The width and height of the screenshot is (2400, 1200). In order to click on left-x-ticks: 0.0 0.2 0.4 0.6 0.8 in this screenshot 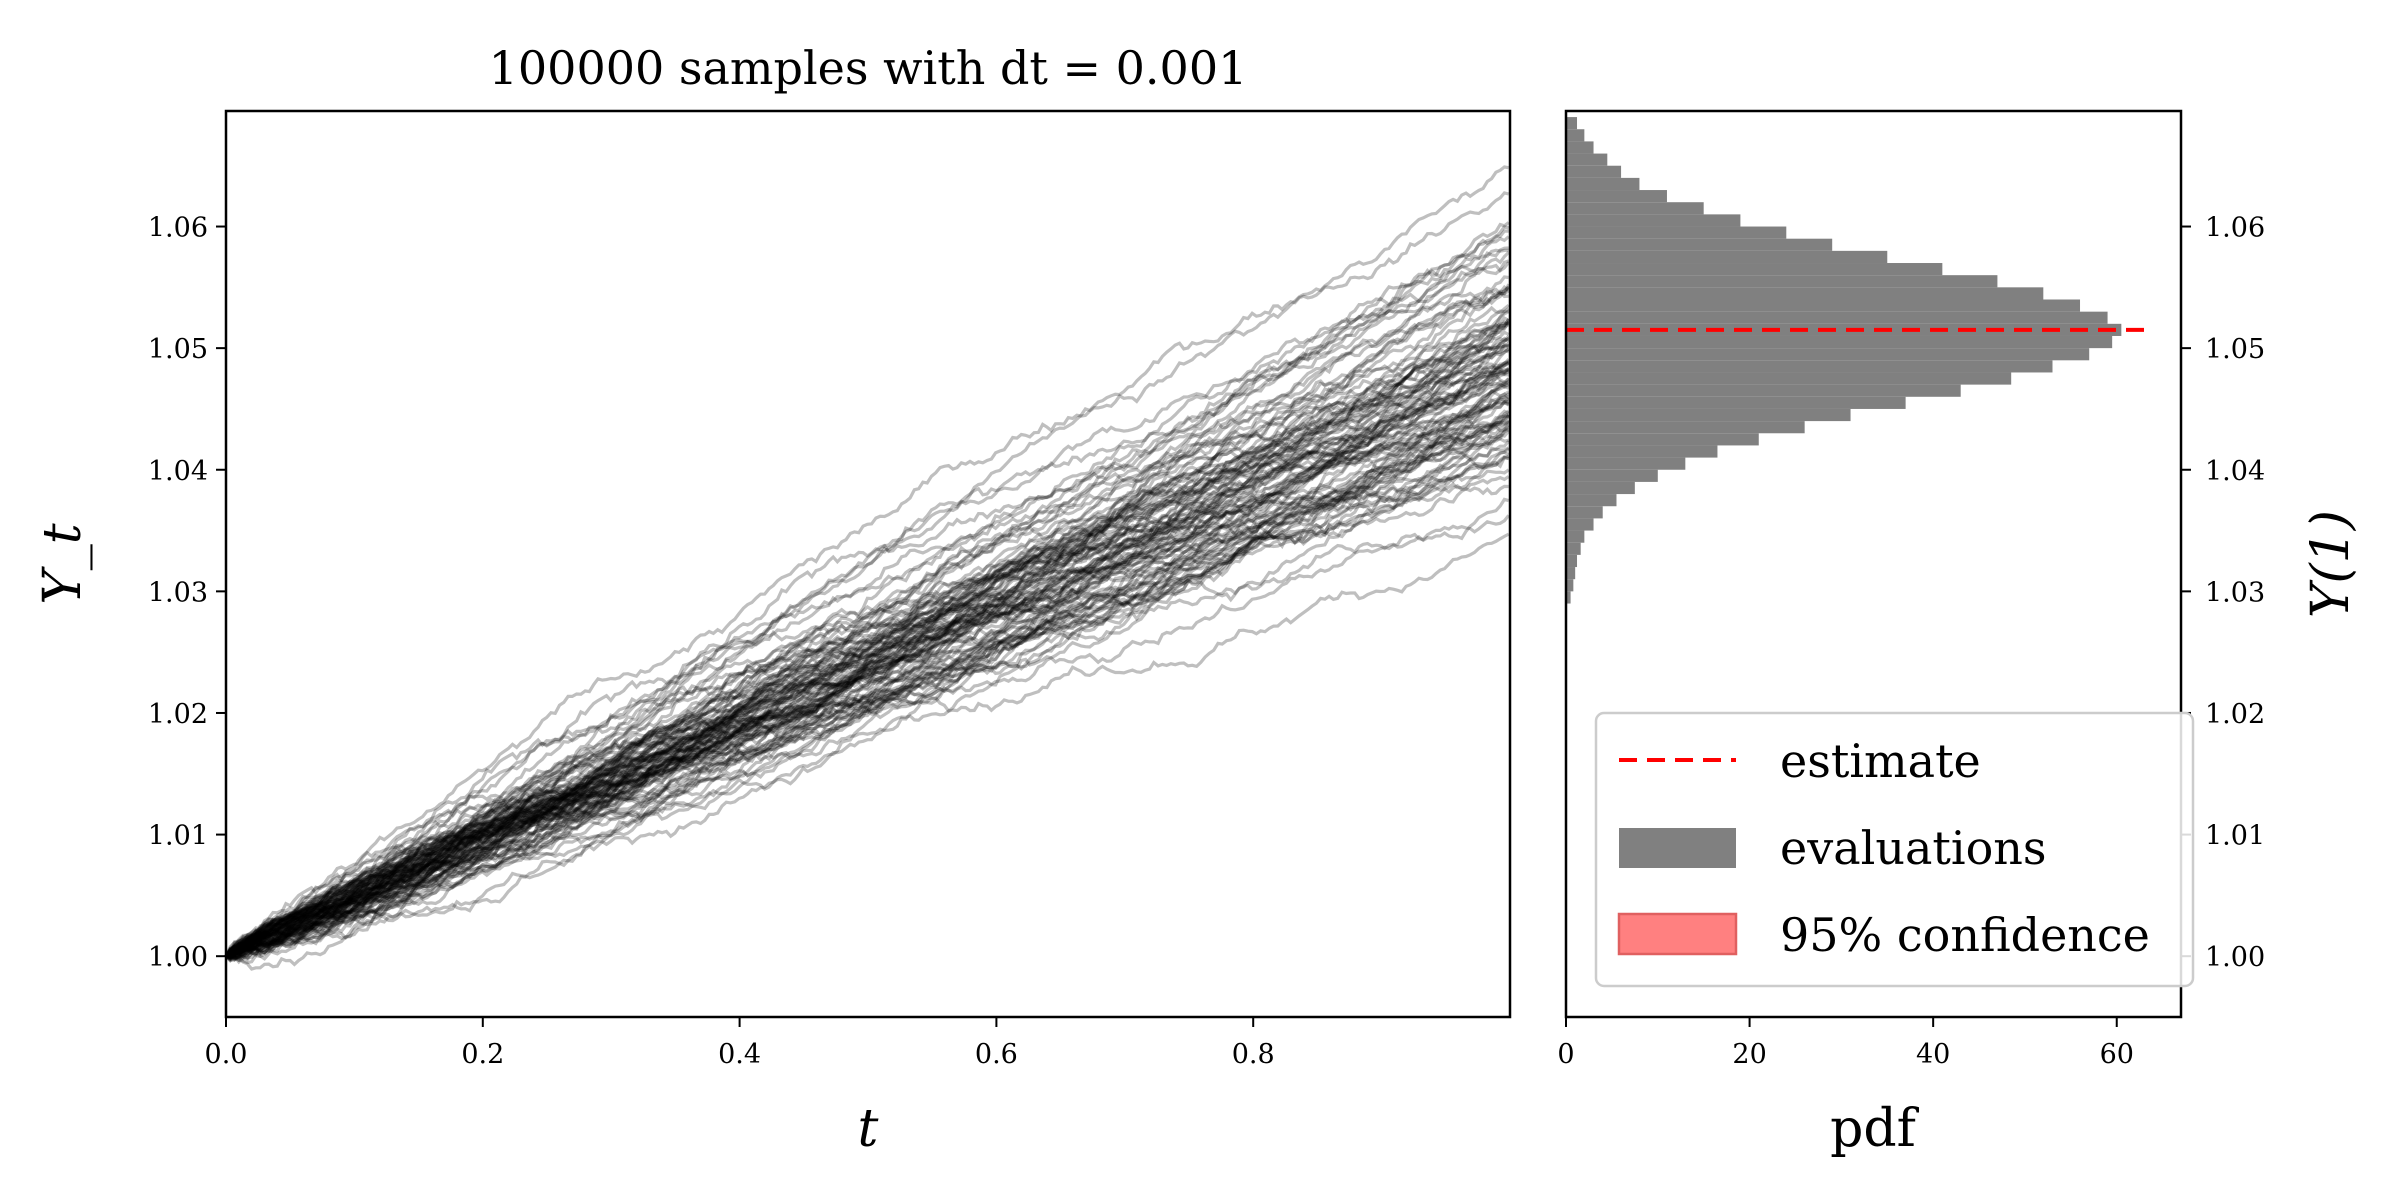, I will do `click(740, 1043)`.